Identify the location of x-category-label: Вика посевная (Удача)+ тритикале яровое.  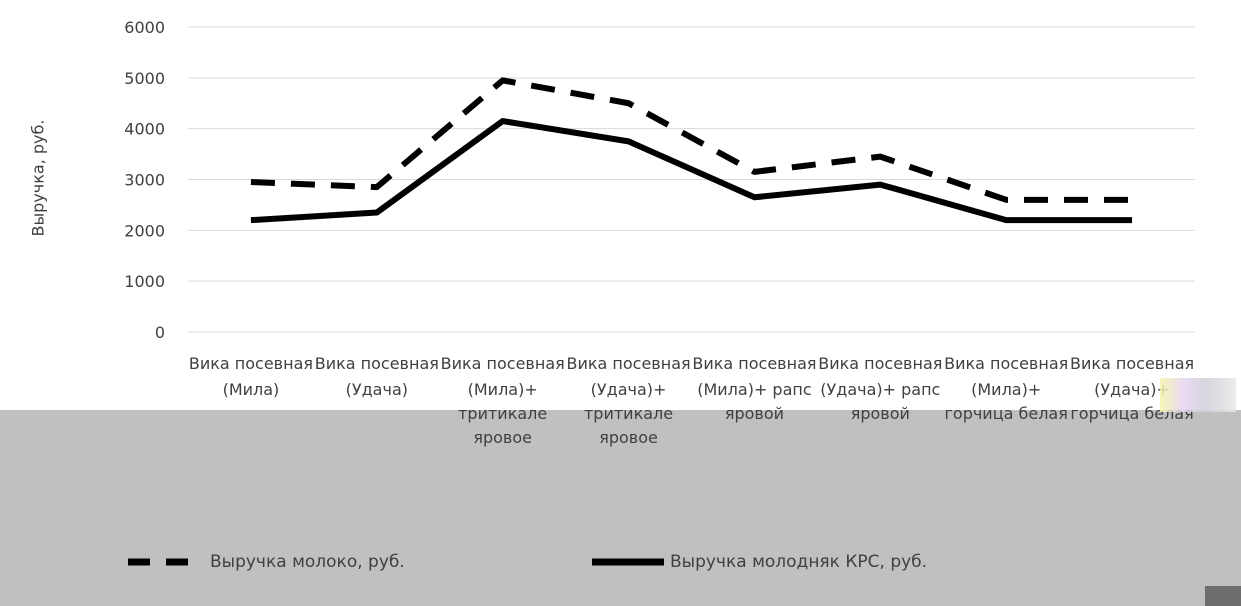
(629, 401).